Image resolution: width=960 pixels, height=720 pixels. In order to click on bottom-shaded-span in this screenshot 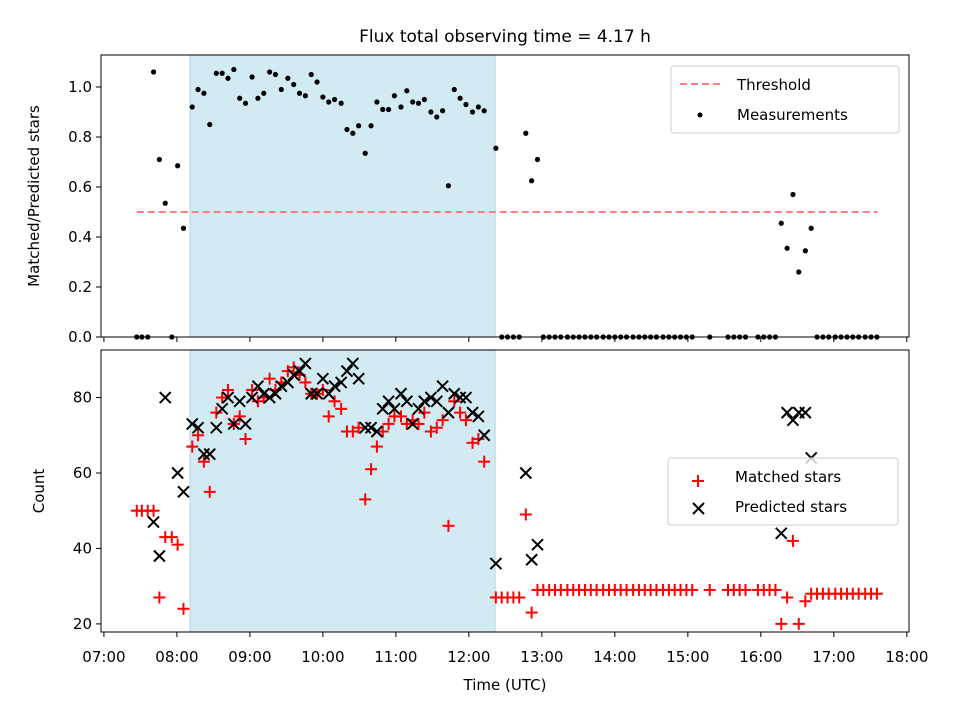, I will do `click(342, 491)`.